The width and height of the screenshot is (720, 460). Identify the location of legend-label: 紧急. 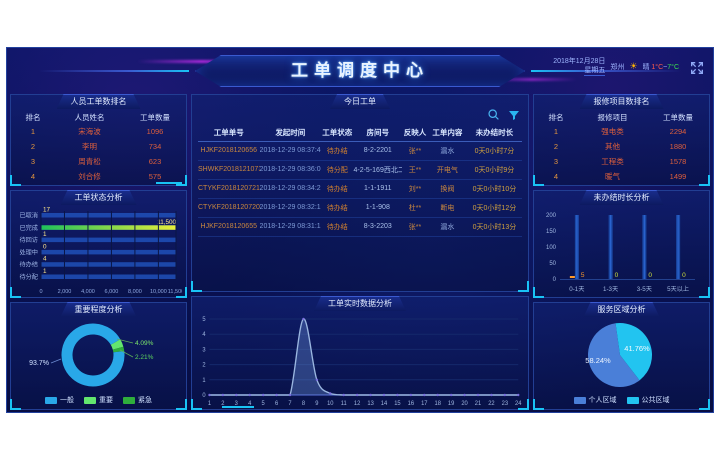
(145, 400).